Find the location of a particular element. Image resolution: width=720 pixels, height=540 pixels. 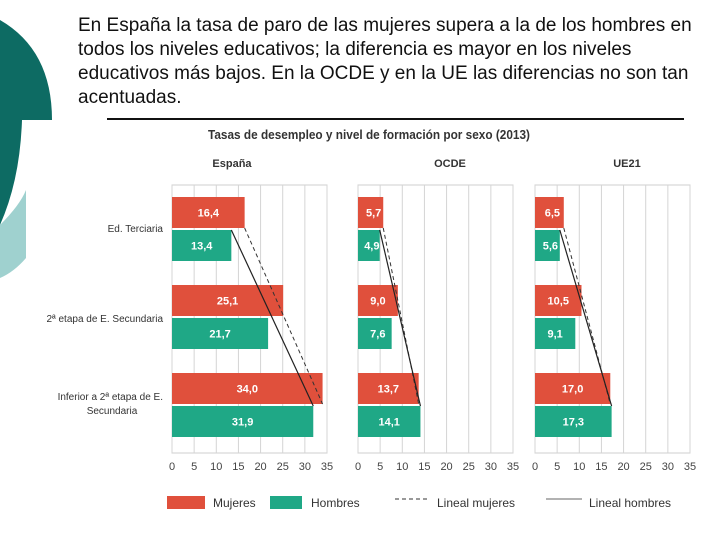

legend-swatch-hombres is located at coordinates (286, 502).